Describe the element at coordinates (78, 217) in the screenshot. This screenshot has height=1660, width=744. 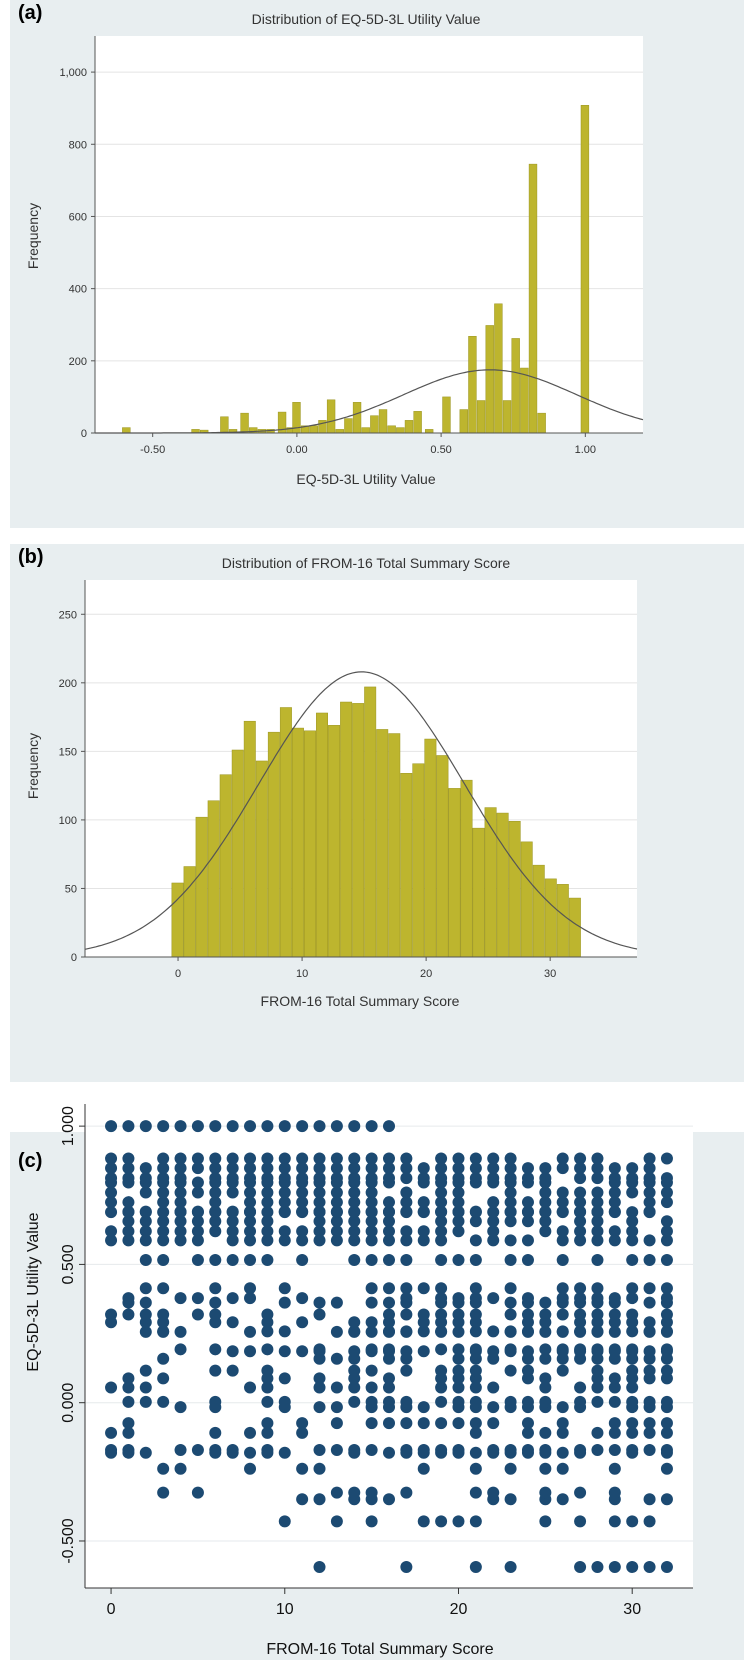
I see `y-tick-label-a: 600` at that location.